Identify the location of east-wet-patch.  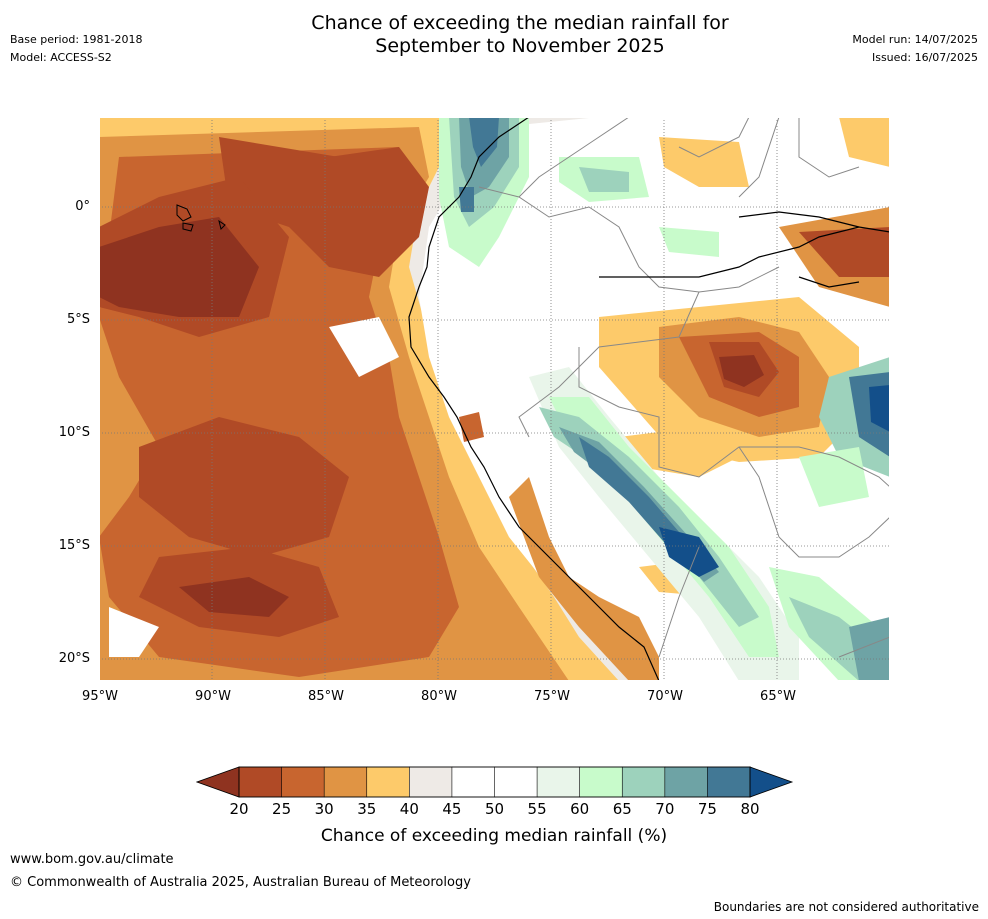
(844, 519).